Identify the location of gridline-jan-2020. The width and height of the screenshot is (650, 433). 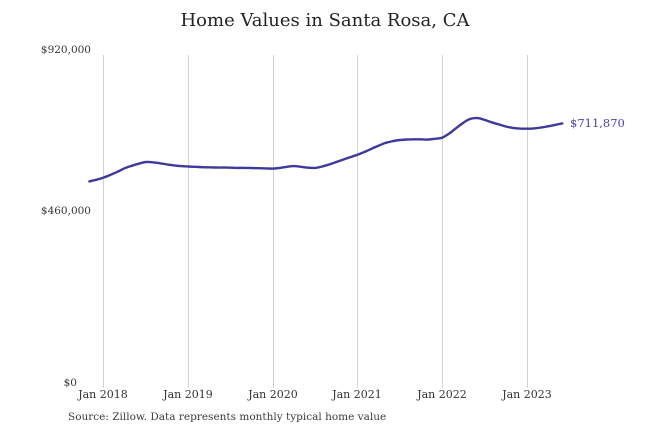
(273, 221).